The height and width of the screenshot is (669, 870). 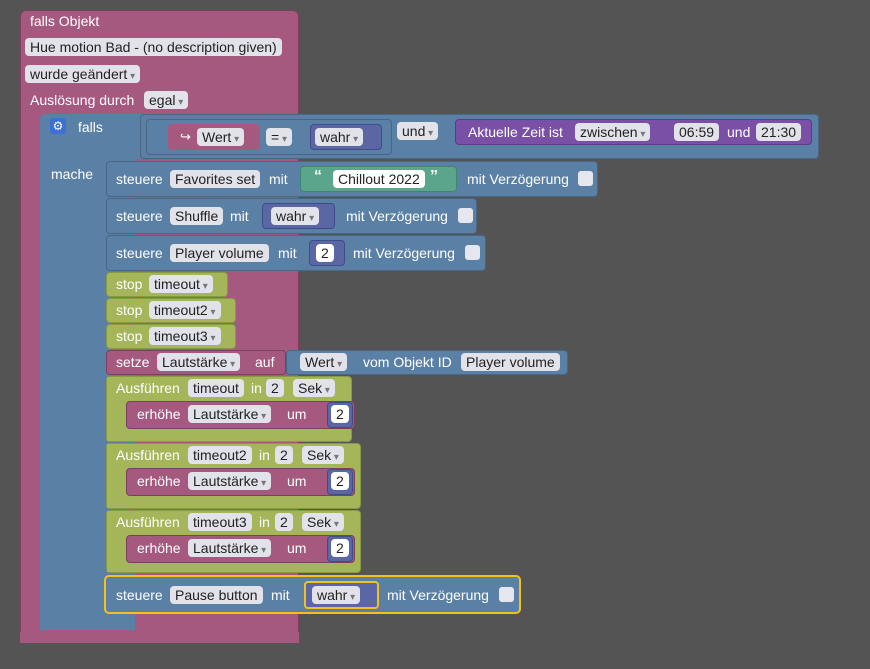 What do you see at coordinates (265, 362) in the screenshot?
I see `auf-label: auf` at bounding box center [265, 362].